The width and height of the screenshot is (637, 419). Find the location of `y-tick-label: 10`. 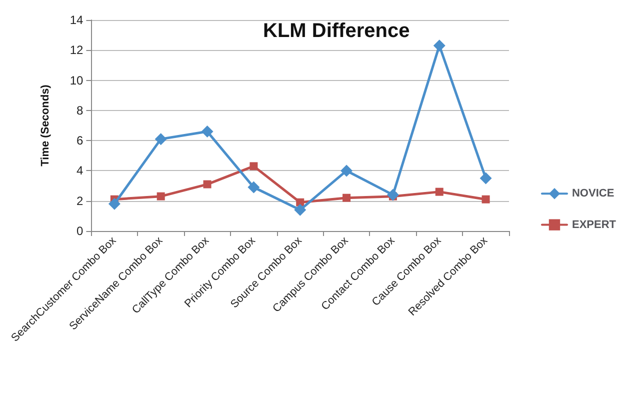

y-tick-label: 10 is located at coordinates (77, 80).